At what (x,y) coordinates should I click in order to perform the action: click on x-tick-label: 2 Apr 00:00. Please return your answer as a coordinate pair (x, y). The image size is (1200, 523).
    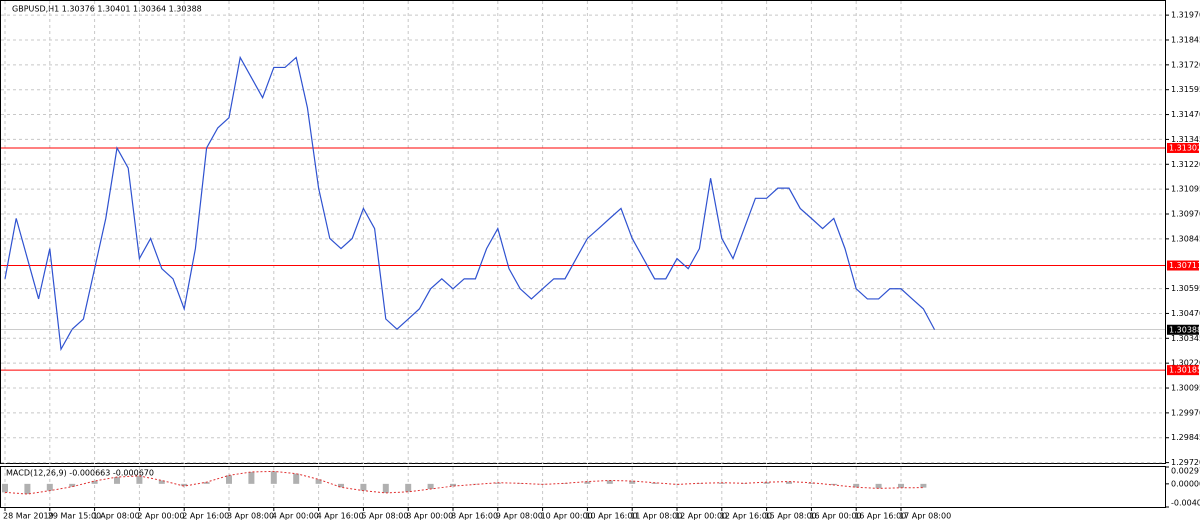
    Looking at the image, I should click on (160, 516).